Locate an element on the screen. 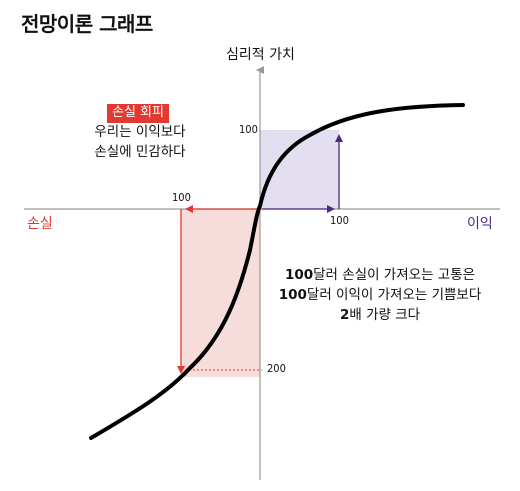 This screenshot has width=520, height=491. loss-axis-label: 손실 is located at coordinates (40, 224).